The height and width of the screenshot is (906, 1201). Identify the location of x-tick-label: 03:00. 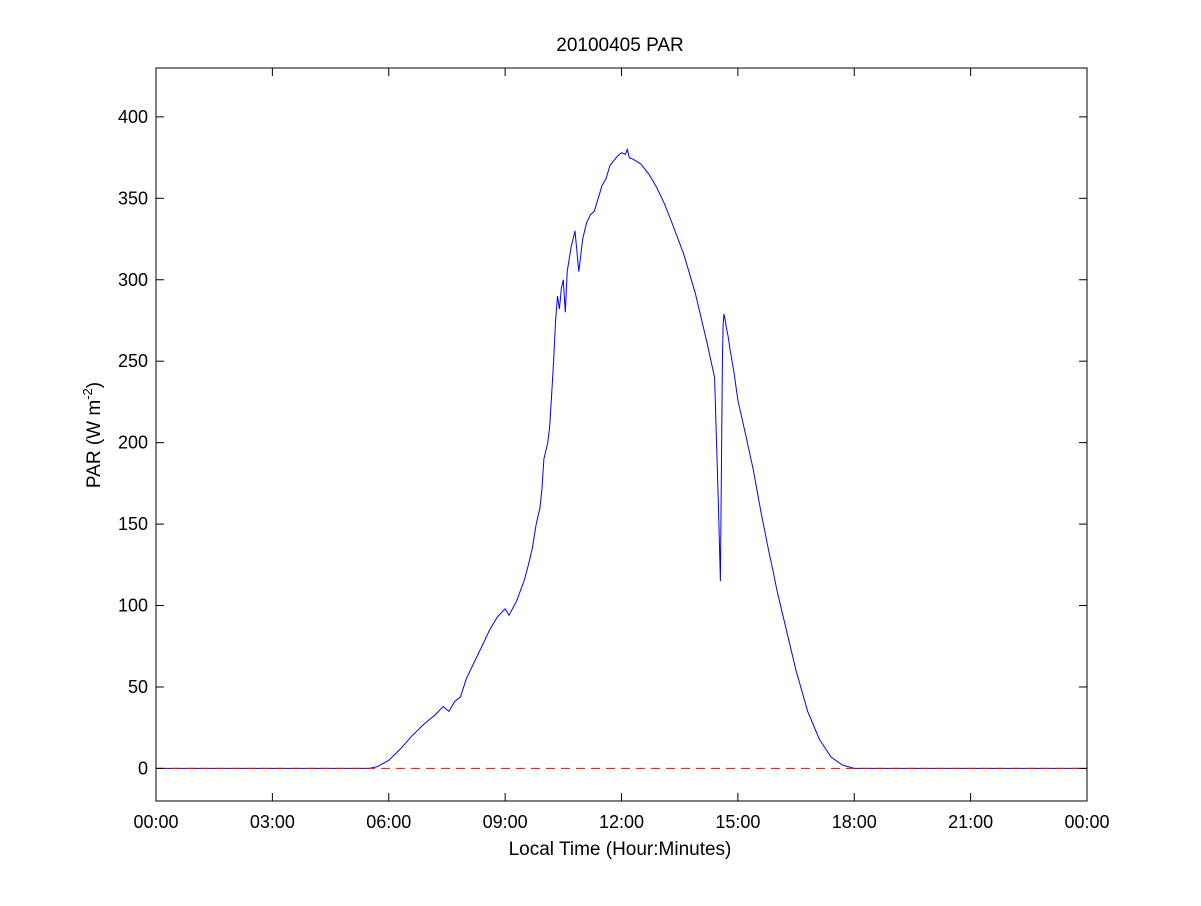
(272, 822).